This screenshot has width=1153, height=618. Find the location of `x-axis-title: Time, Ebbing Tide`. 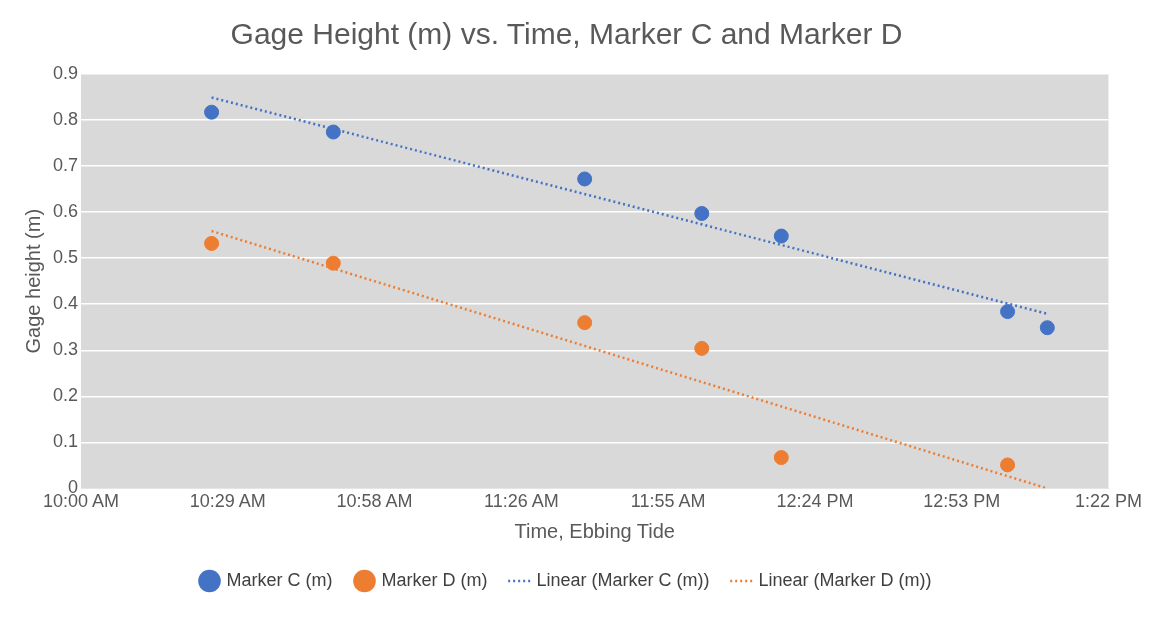

x-axis-title: Time, Ebbing Tide is located at coordinates (594, 530).